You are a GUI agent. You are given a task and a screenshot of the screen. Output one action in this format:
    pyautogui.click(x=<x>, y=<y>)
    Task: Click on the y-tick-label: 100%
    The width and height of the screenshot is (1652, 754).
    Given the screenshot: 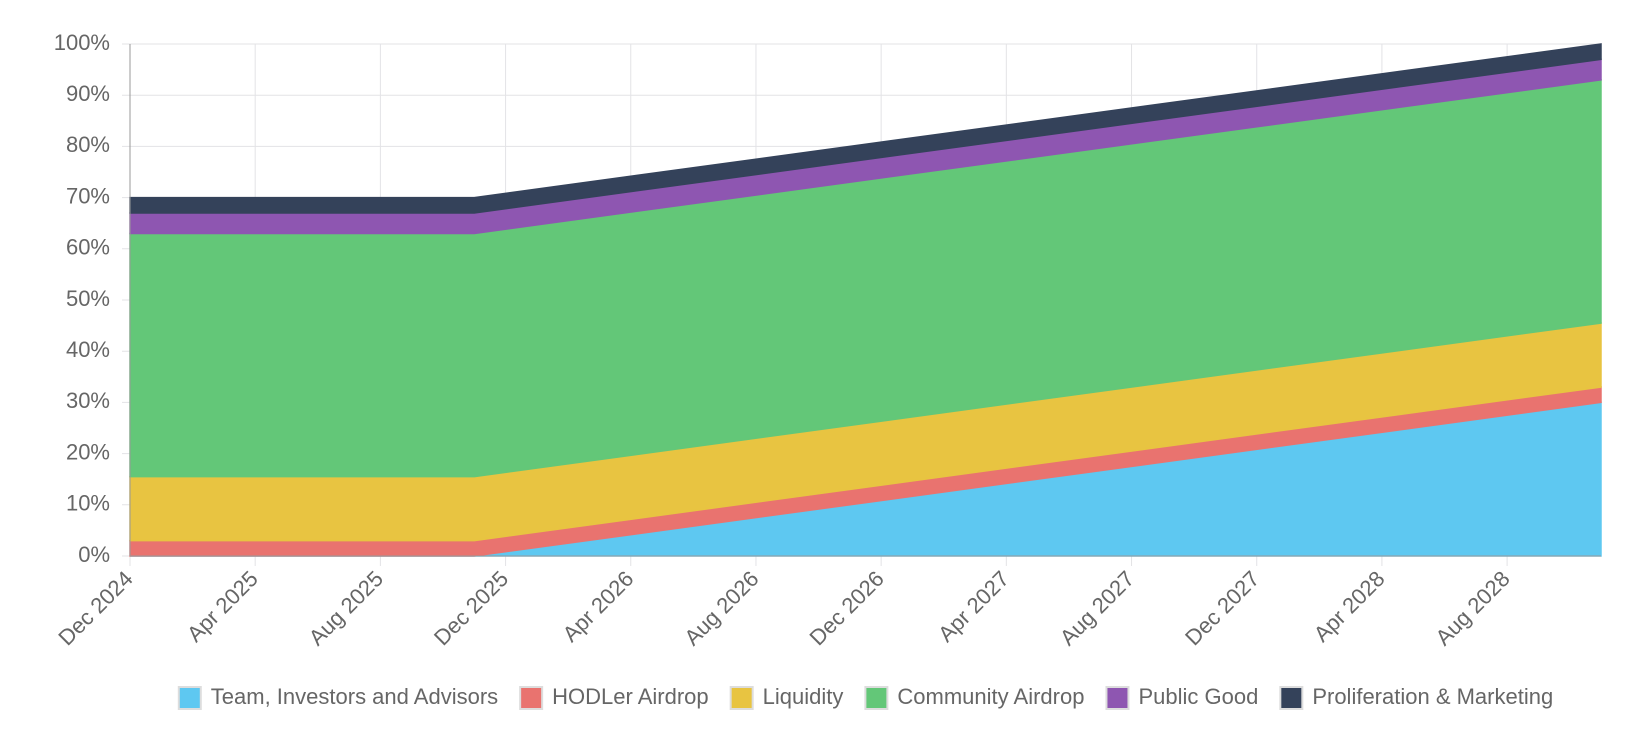 What is the action you would take?
    pyautogui.click(x=82, y=42)
    